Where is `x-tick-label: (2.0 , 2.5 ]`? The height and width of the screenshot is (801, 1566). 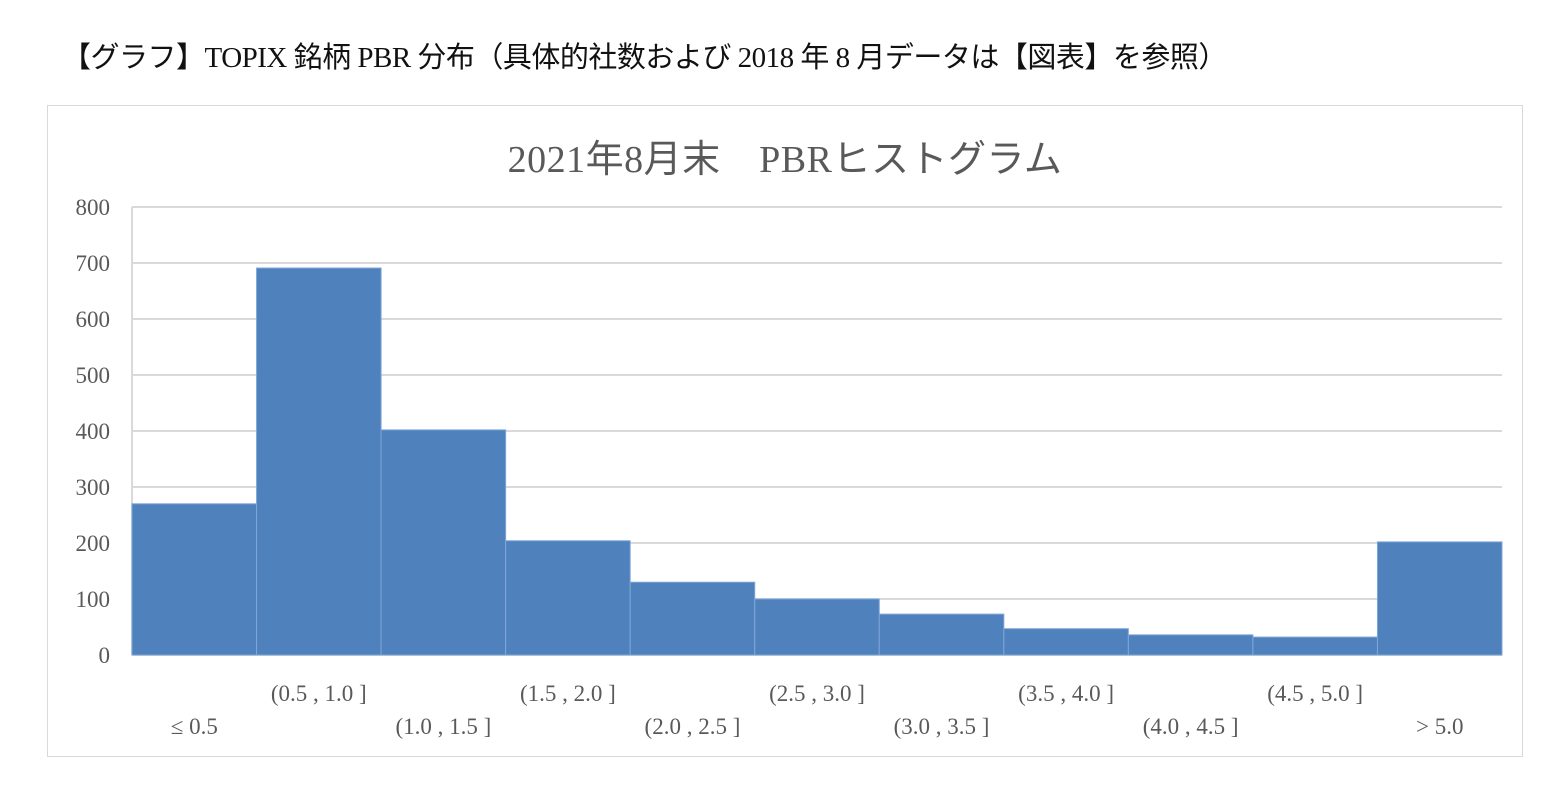
x-tick-label: (2.0 , 2.5 ] is located at coordinates (693, 726).